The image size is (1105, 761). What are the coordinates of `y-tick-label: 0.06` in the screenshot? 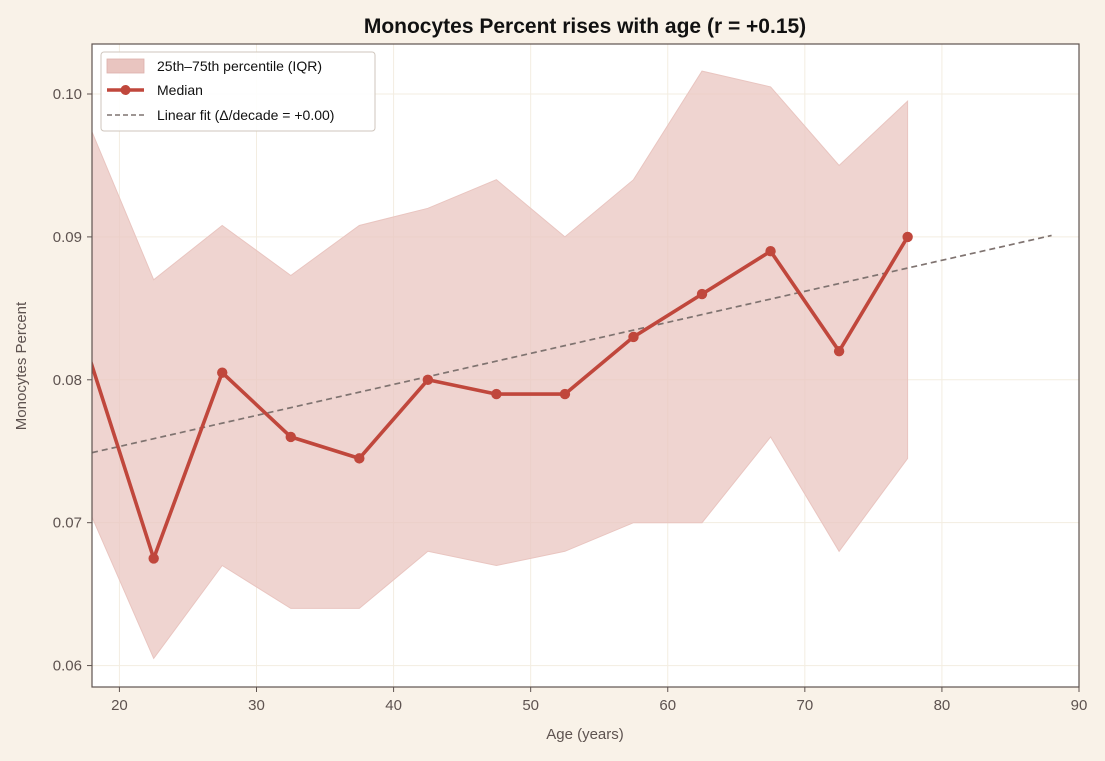 It's located at (67, 666).